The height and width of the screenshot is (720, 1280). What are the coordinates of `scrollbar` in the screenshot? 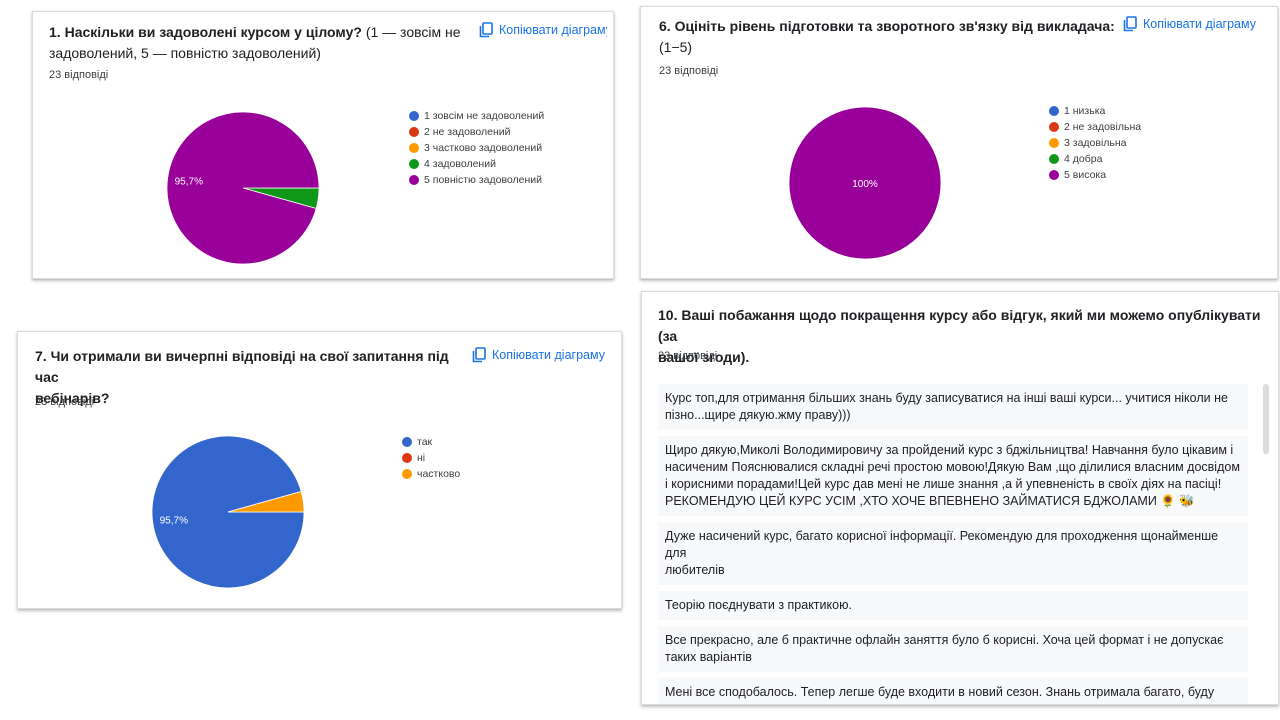 It's located at (1266, 419).